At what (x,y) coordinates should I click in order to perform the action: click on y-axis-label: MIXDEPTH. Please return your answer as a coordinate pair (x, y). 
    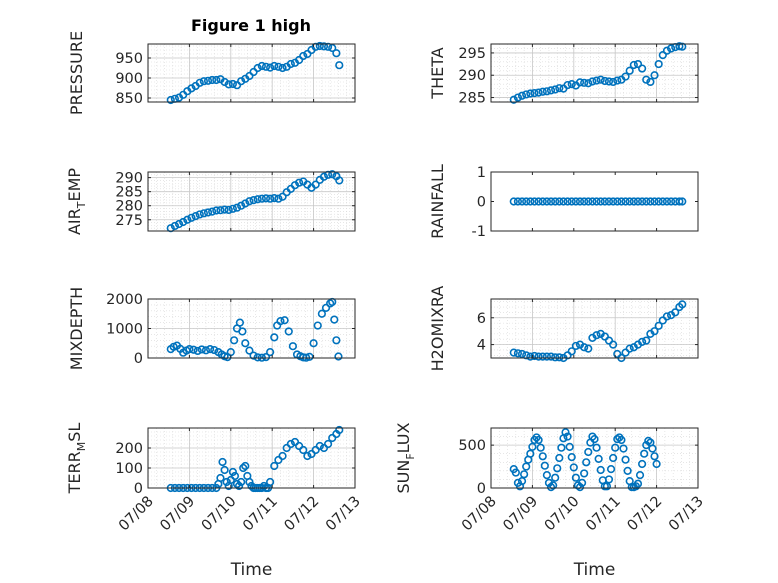
    Looking at the image, I should click on (76, 328).